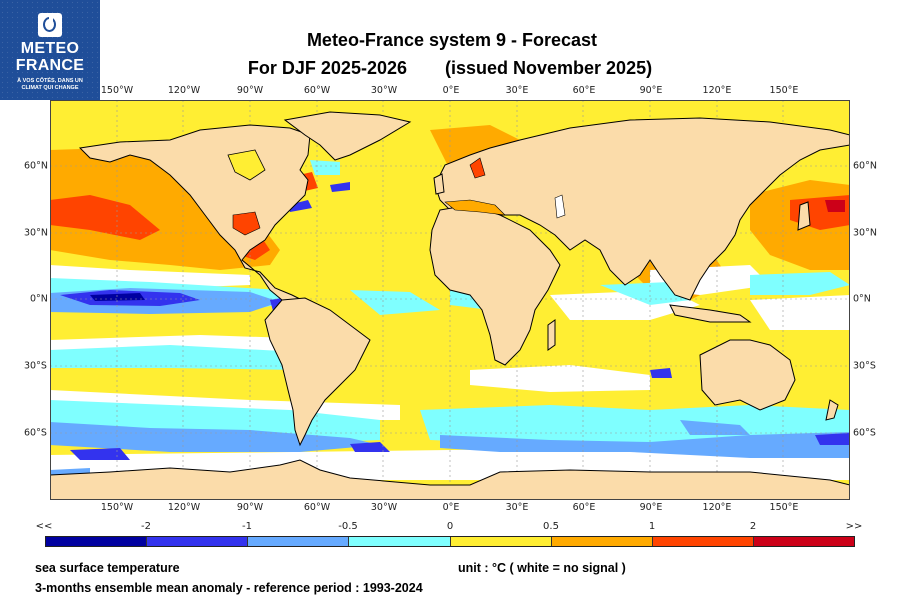  Describe the element at coordinates (50, 88) in the screenshot. I see `logo-tagline2: CLIMAT QUI CHANGE` at that location.